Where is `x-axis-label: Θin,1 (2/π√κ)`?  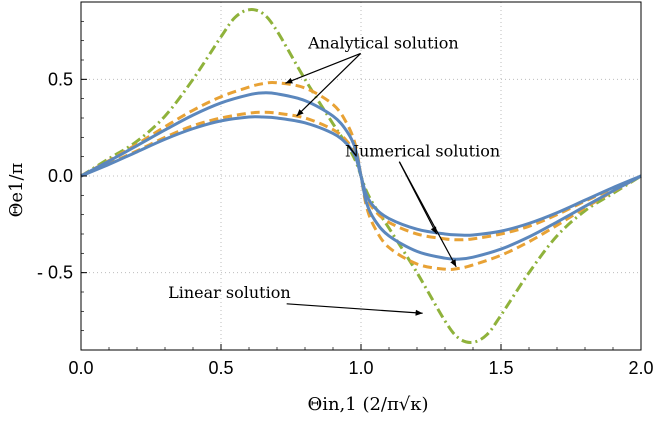
x-axis-label: Θin,1 (2/π√κ) is located at coordinates (367, 404).